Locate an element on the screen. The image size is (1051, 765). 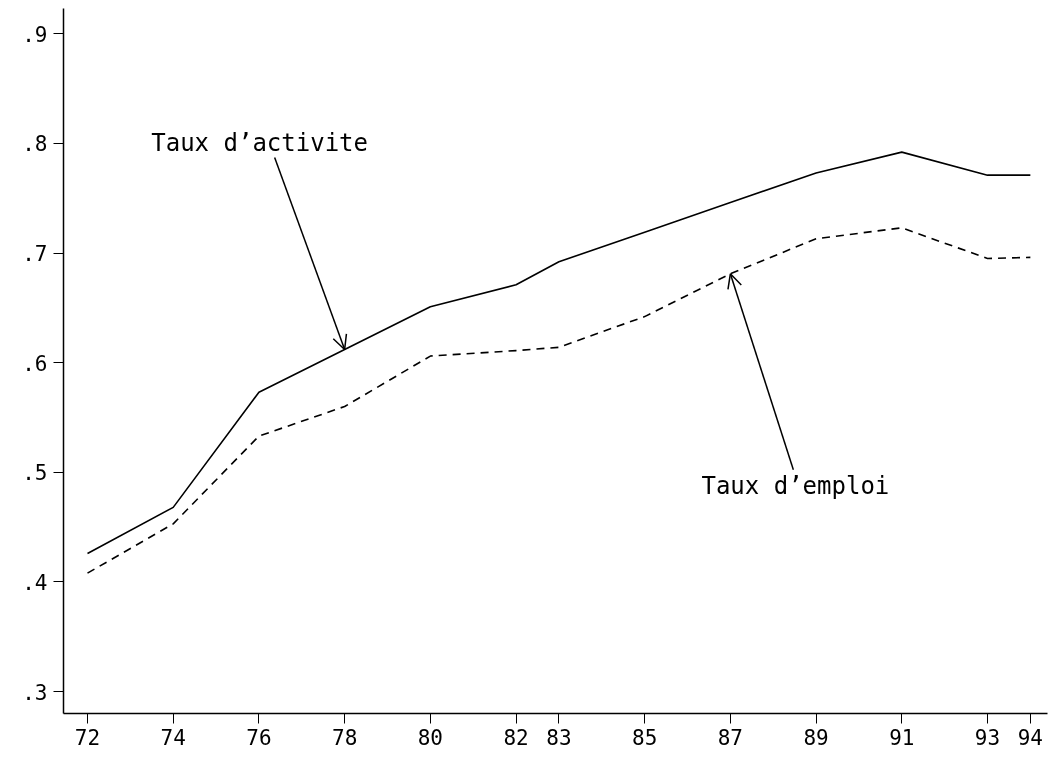
annotation: Taux d’activite is located at coordinates (260, 143).